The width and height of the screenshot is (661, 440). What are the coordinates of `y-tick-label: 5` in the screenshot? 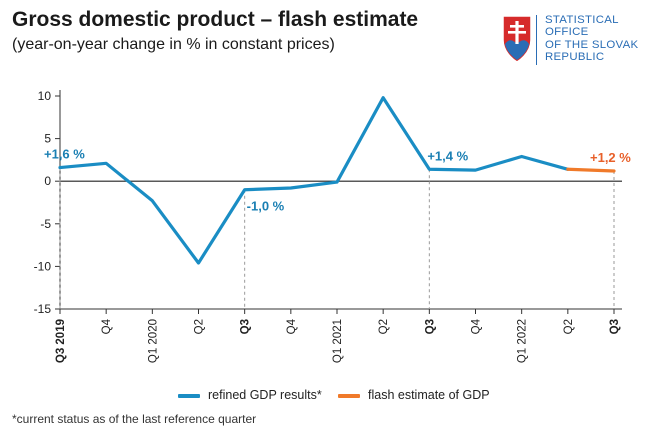 It's located at (47, 139).